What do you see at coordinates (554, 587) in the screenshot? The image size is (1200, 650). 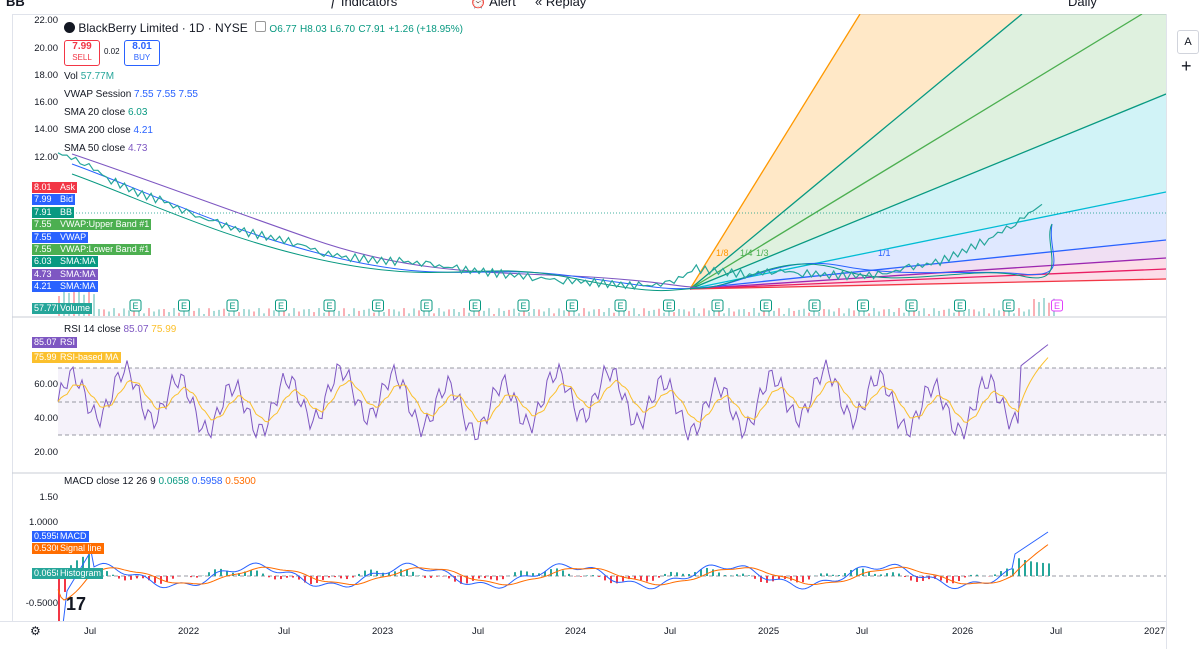 I see `macd-histogram` at bounding box center [554, 587].